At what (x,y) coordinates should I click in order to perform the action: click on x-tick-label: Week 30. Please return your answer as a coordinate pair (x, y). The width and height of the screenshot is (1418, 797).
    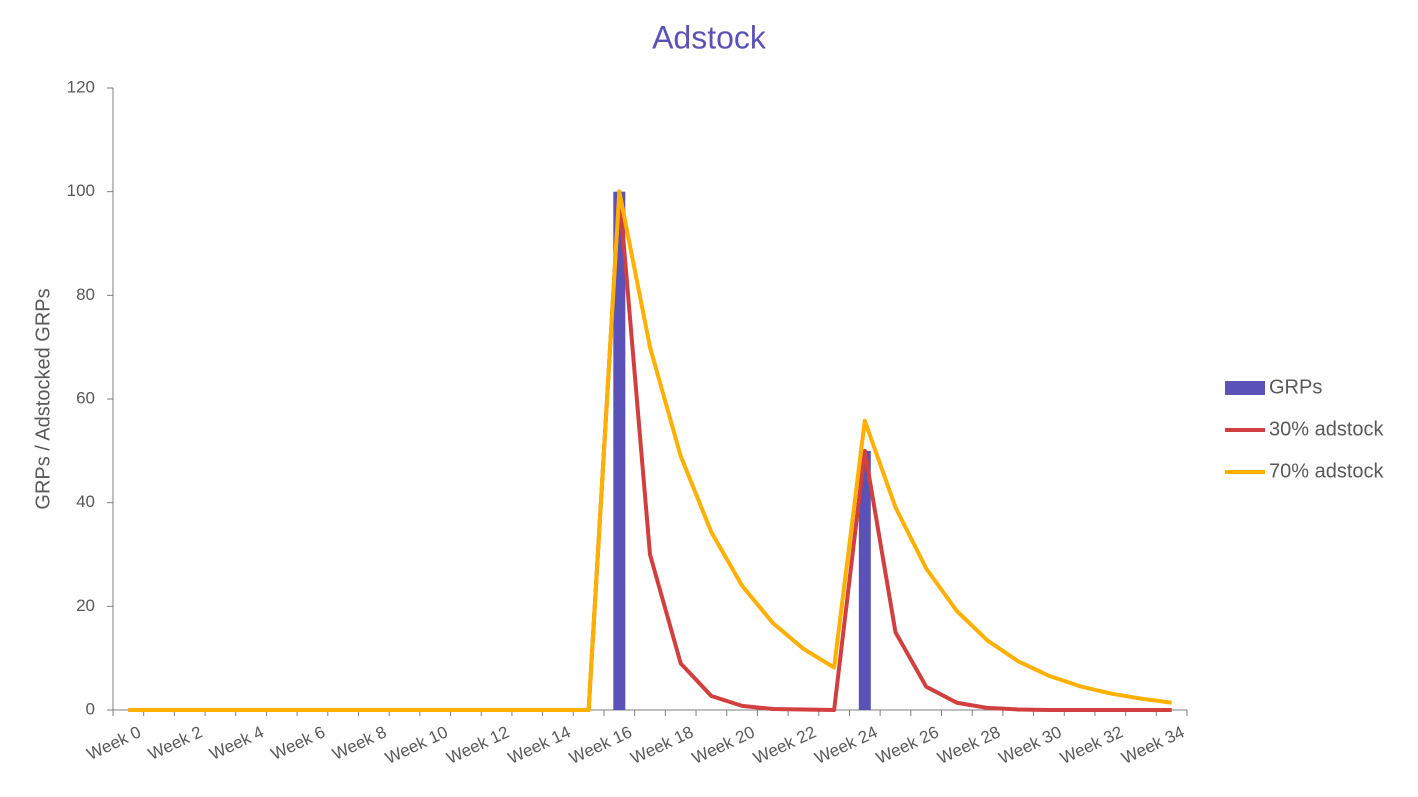
    Looking at the image, I should click on (1030, 744).